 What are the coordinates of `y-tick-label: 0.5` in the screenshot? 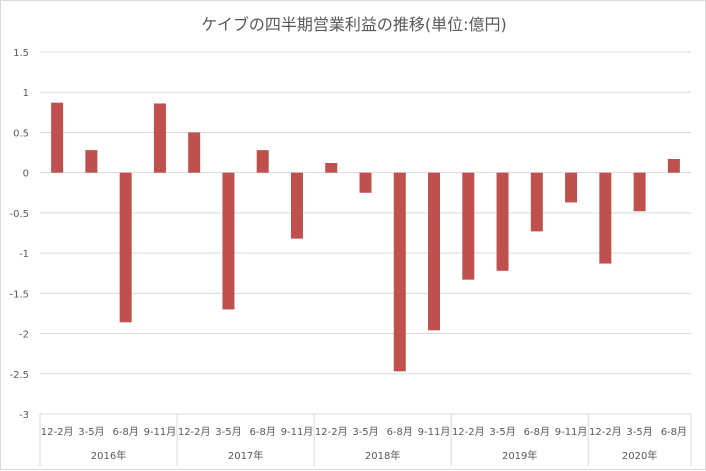 It's located at (21, 133).